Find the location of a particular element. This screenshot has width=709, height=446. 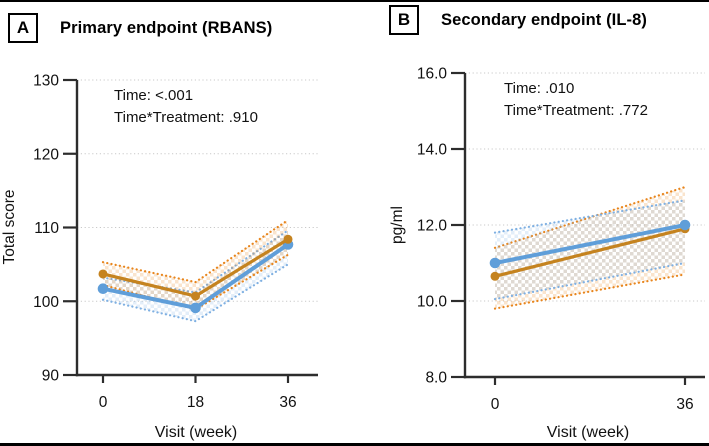

y-tick-label: 10.0 is located at coordinates (432, 302).